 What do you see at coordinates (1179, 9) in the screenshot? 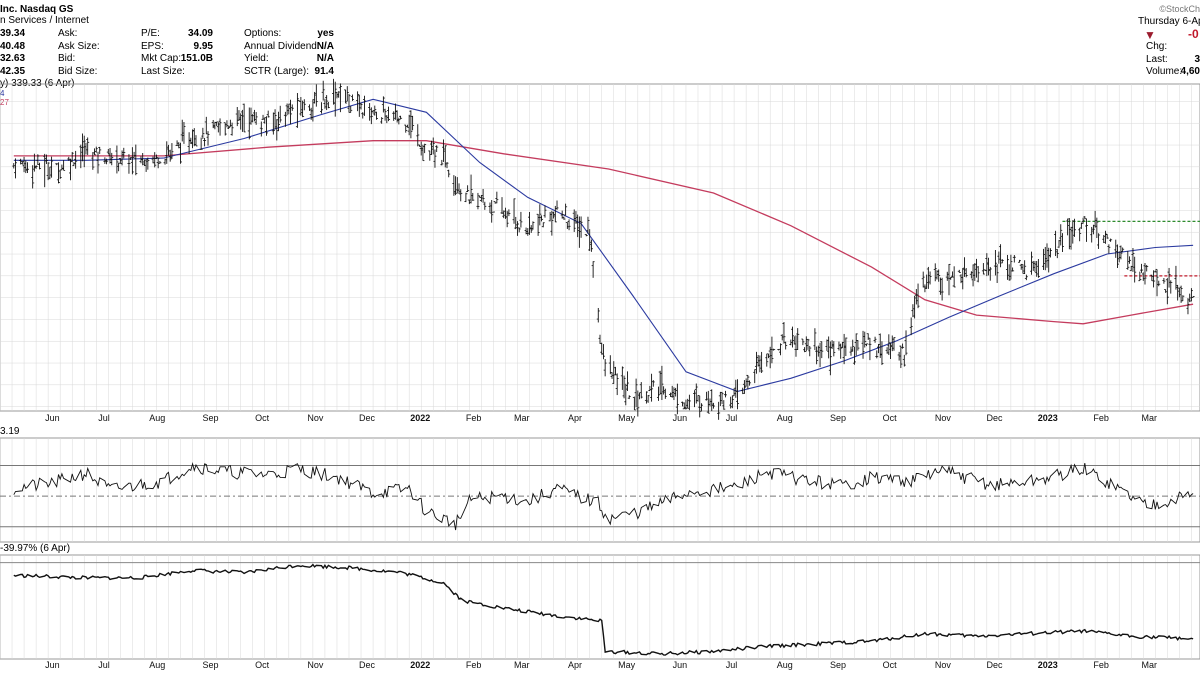
I see `watermark: ©StockCh` at bounding box center [1179, 9].